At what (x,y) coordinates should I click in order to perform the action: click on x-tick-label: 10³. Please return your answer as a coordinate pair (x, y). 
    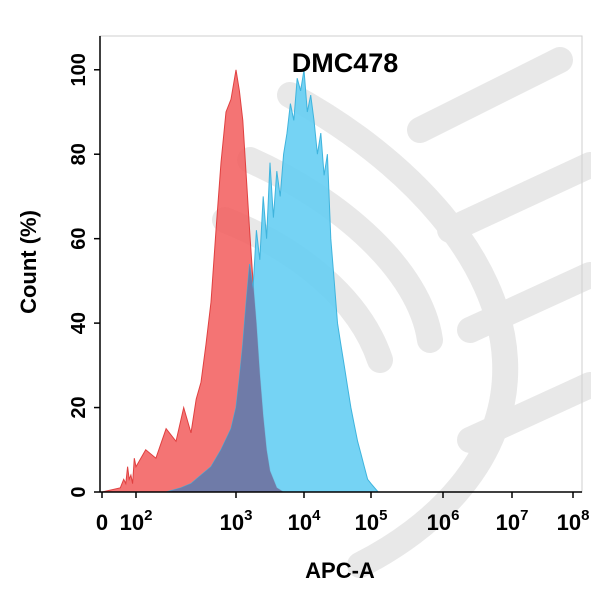
    Looking at the image, I should click on (236, 521).